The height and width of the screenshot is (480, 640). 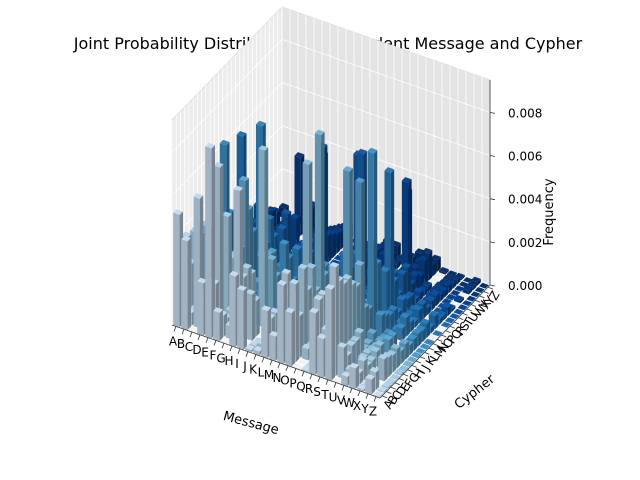 I want to click on x-tick-label: G, so click(x=220, y=358).